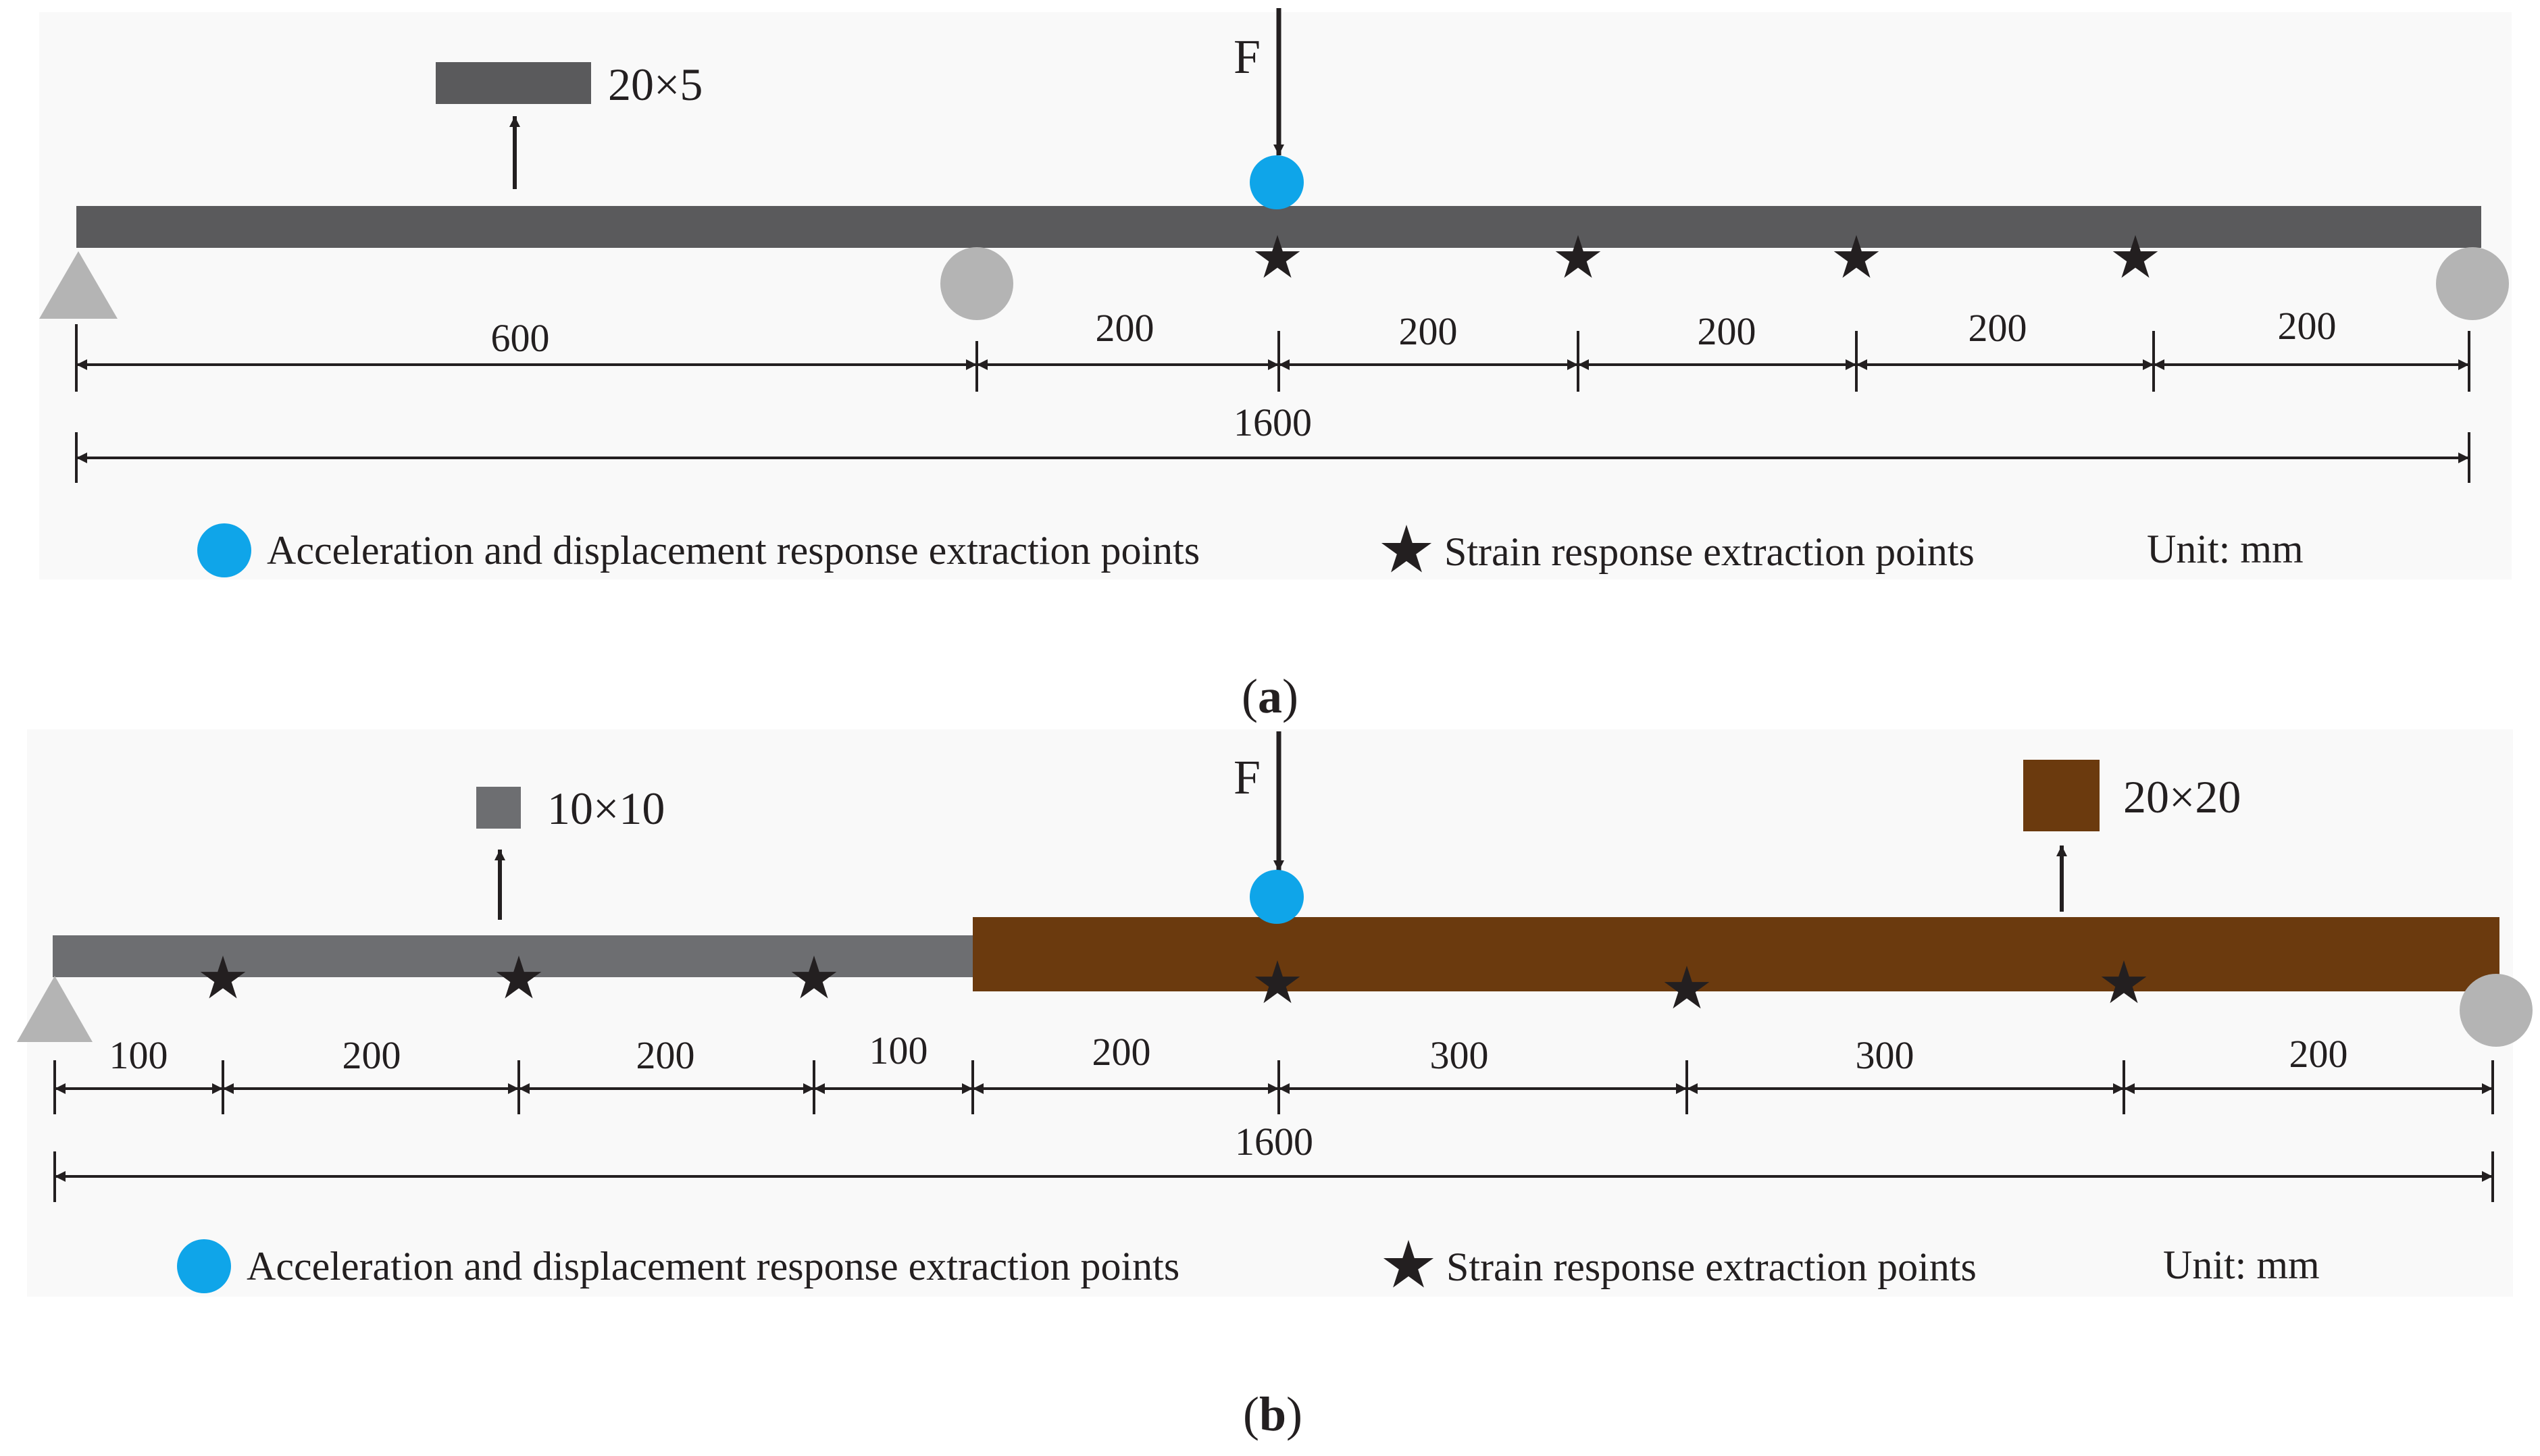 Image resolution: width=2540 pixels, height=1456 pixels. I want to click on accel-point-a, so click(1277, 182).